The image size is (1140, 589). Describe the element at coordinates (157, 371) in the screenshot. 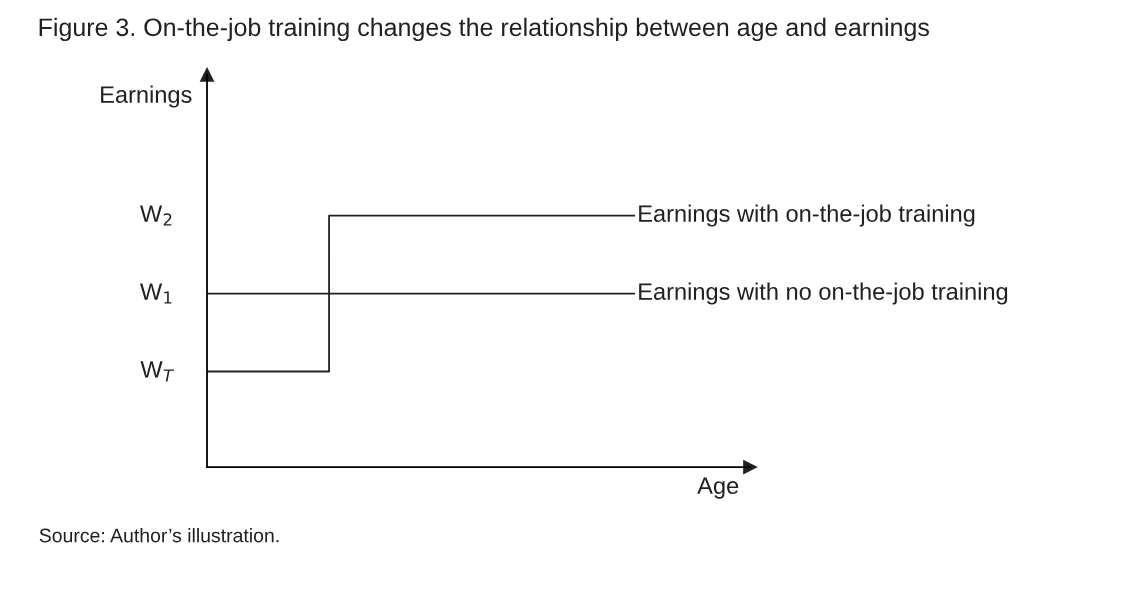

I see `text: W$_{T}$` at that location.